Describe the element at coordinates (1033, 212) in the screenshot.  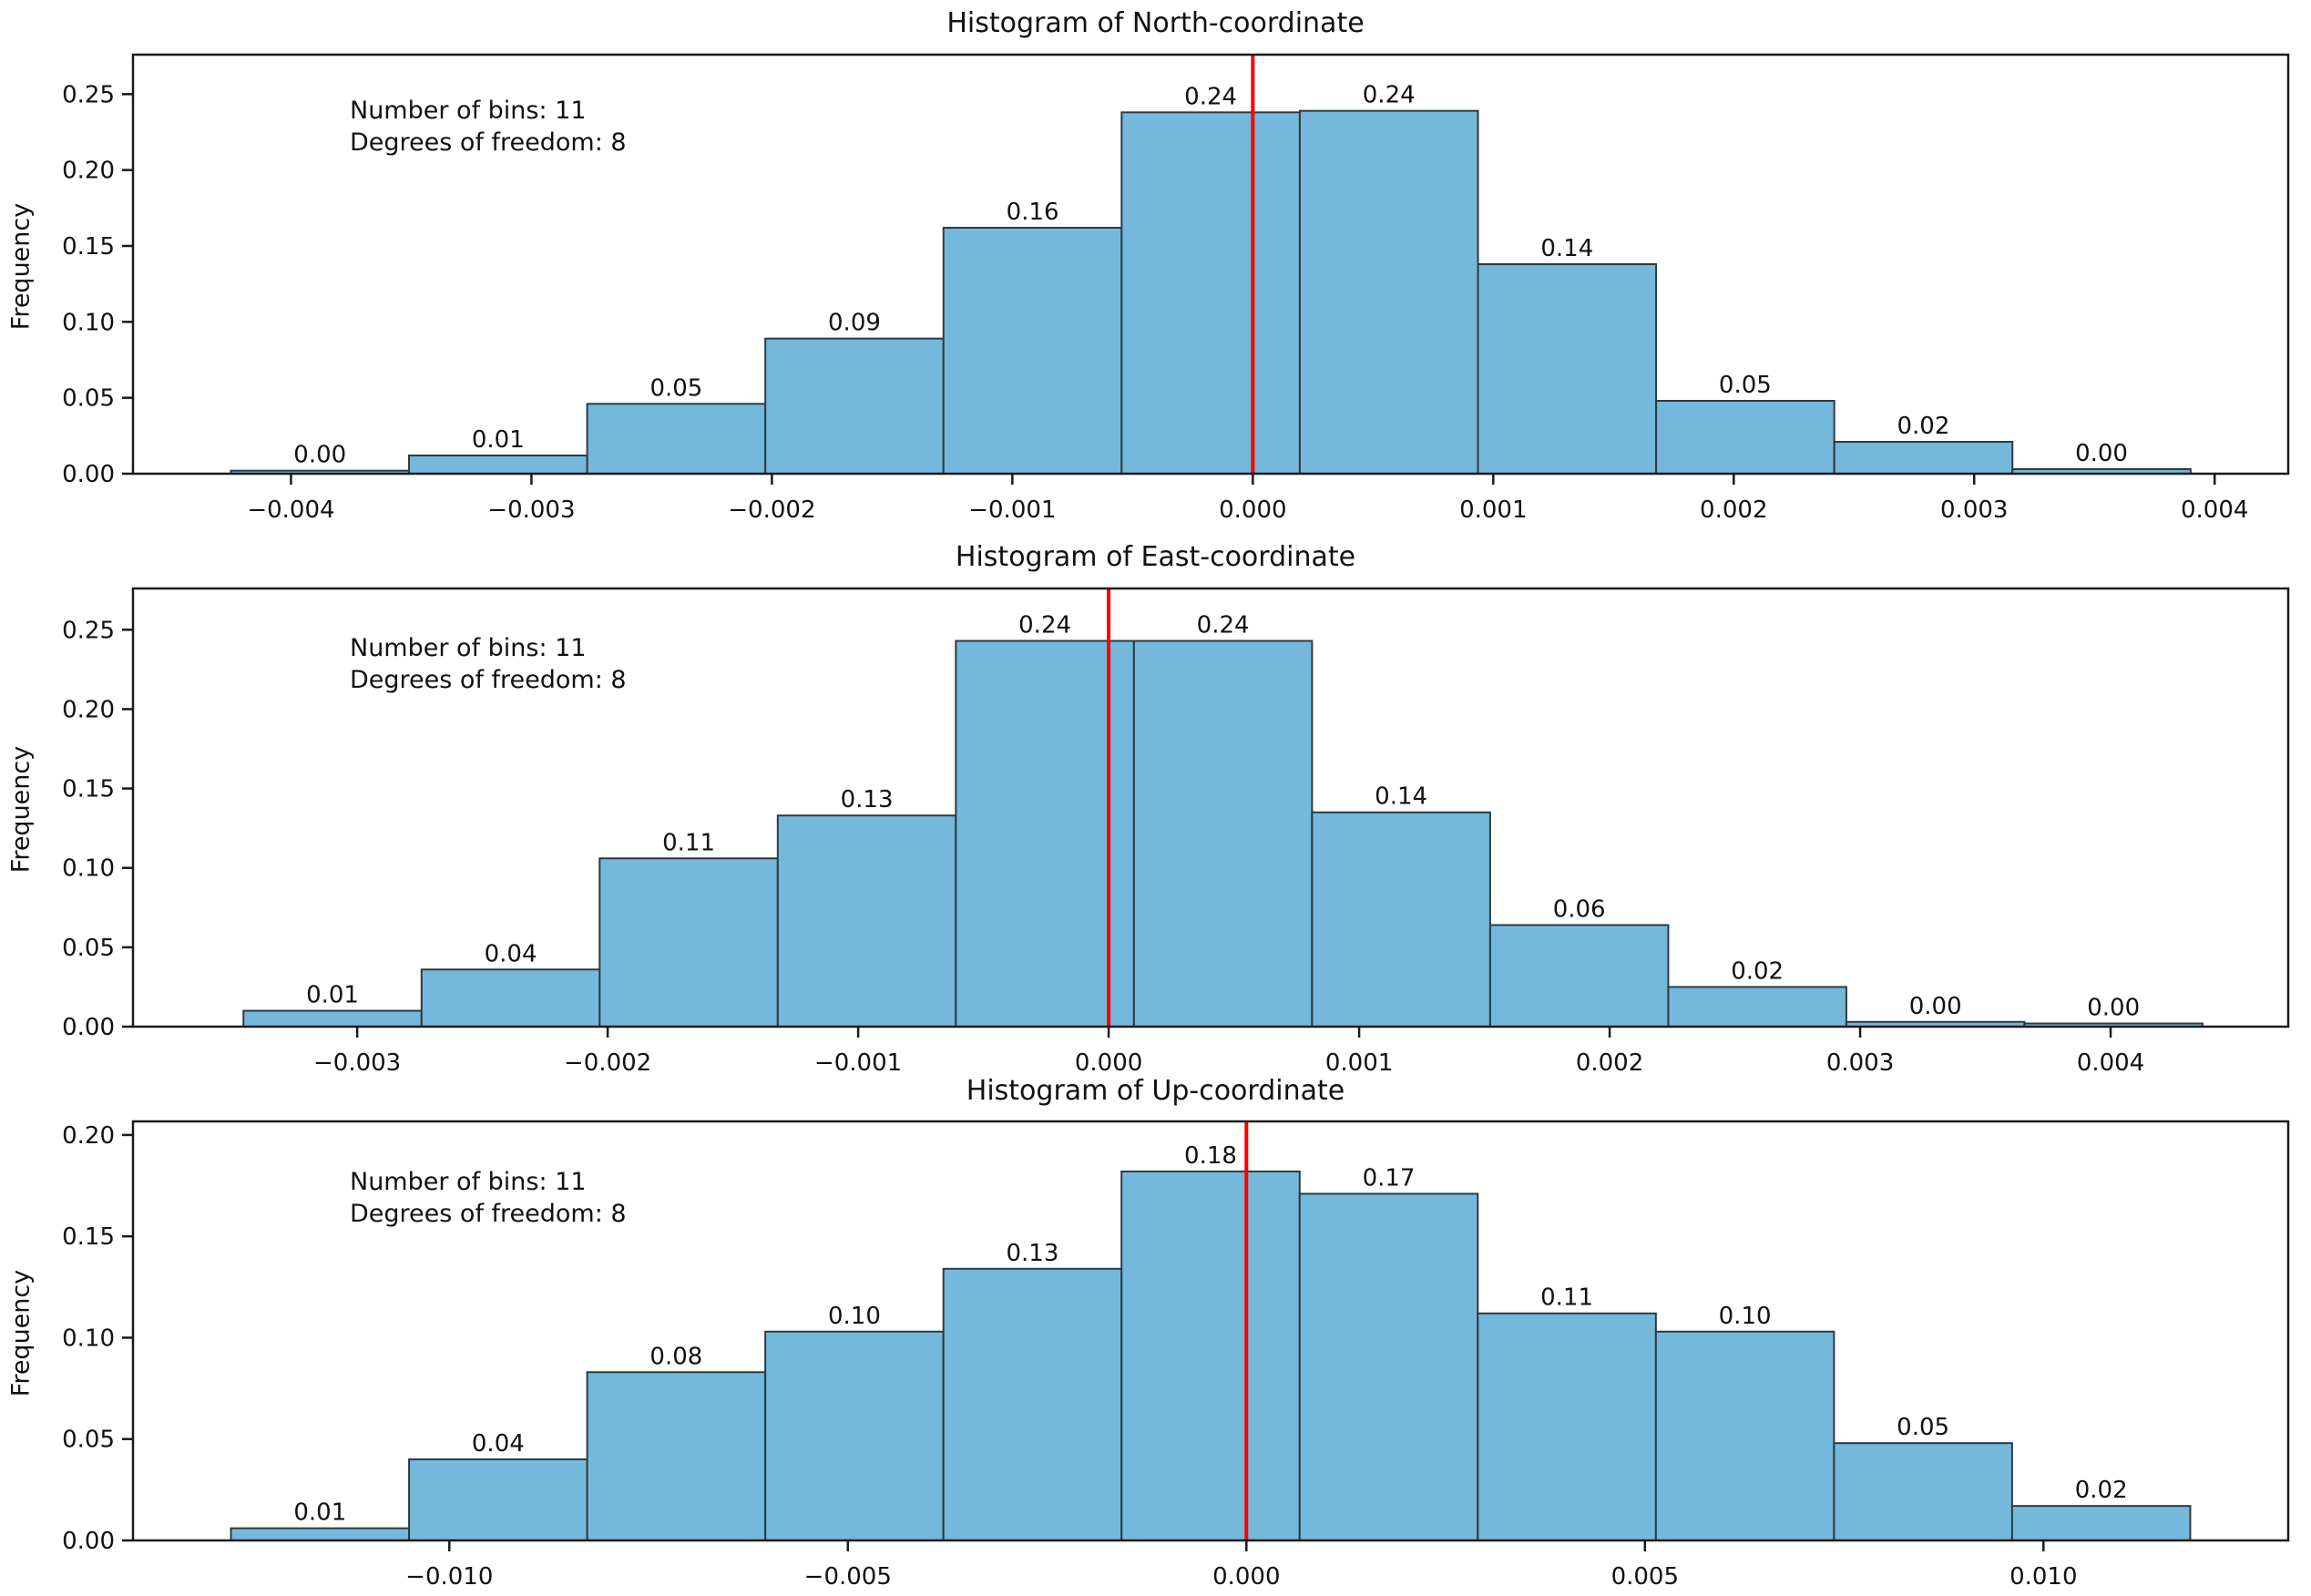
I see `bar-value-label: 0.16` at that location.